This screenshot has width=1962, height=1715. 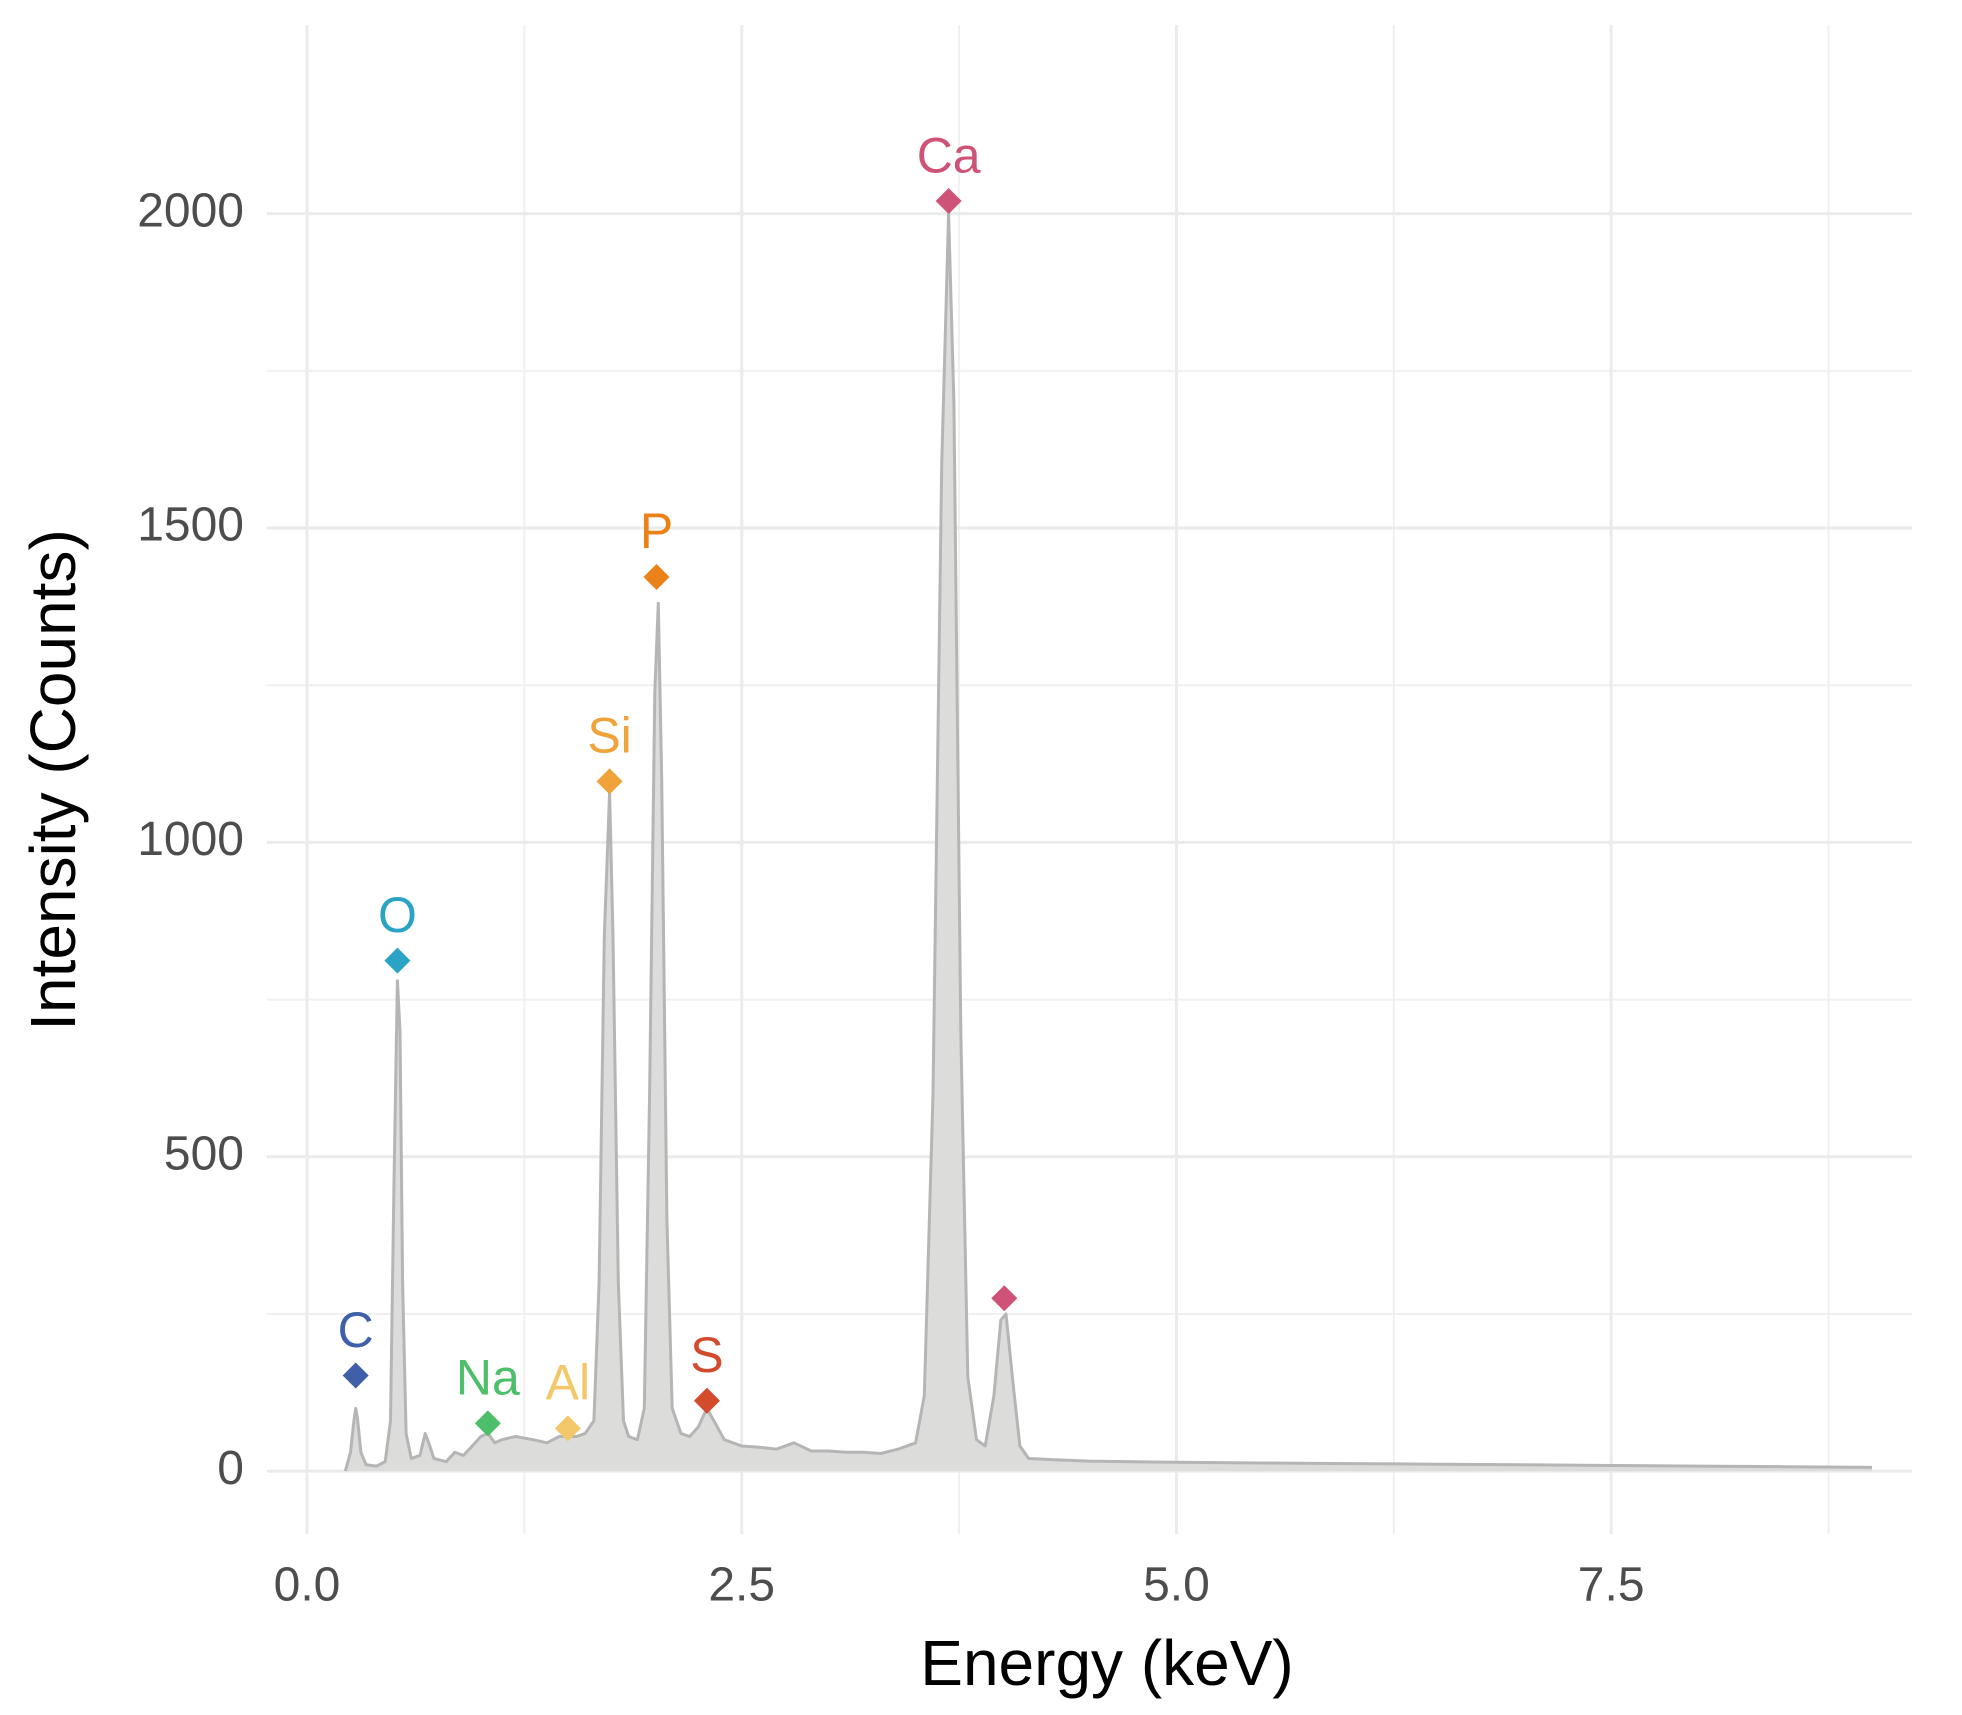 What do you see at coordinates (706, 1355) in the screenshot?
I see `peak-label: S` at bounding box center [706, 1355].